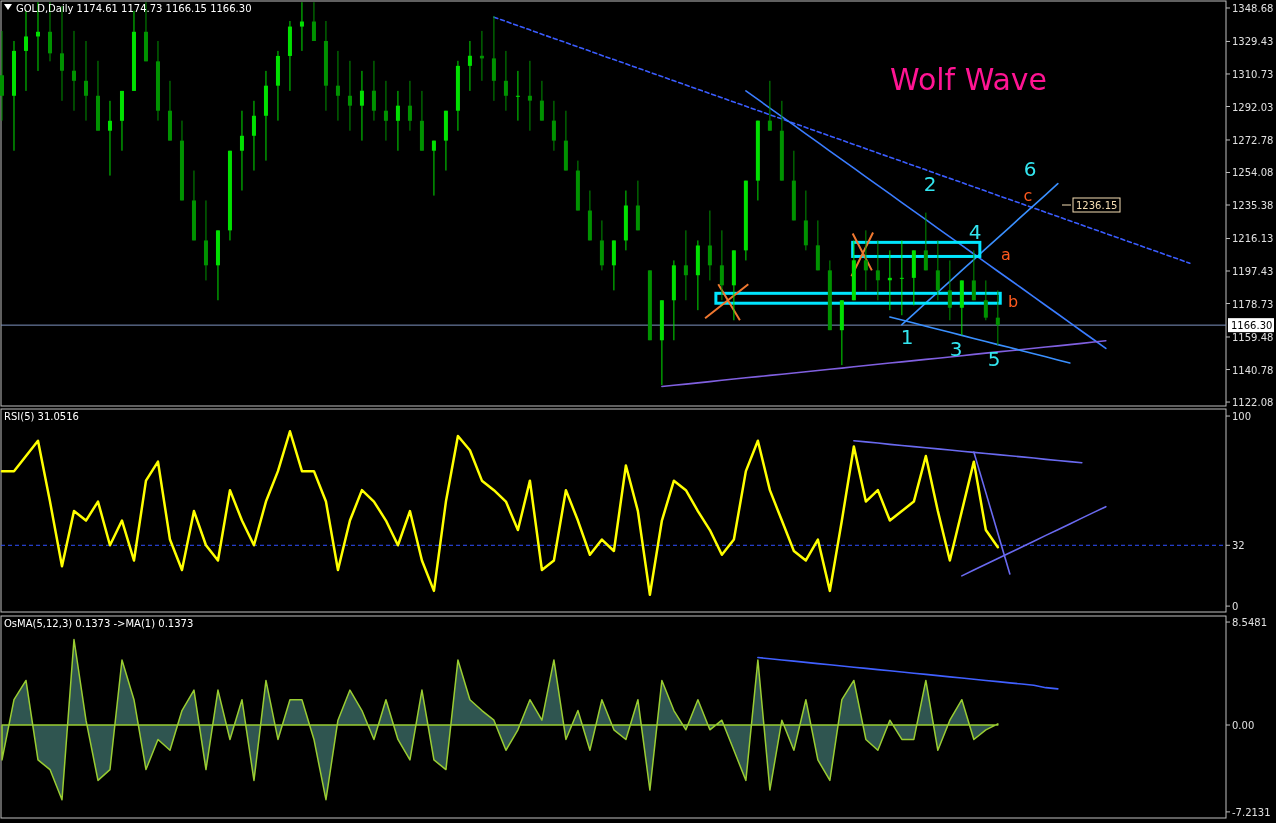 This screenshot has width=1276, height=823. I want to click on ref-line-label: 1166.30, so click(1252, 326).